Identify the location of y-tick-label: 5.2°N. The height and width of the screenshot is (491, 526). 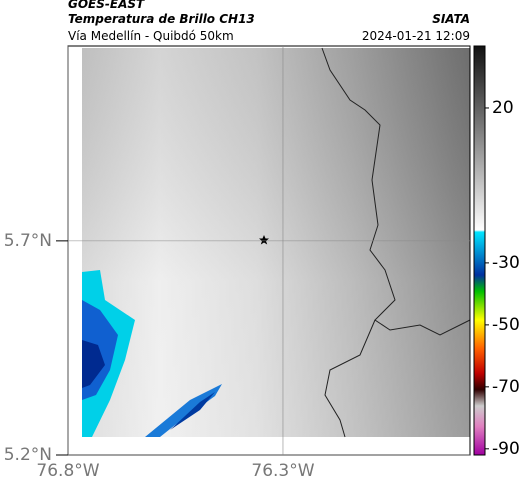
(28, 455).